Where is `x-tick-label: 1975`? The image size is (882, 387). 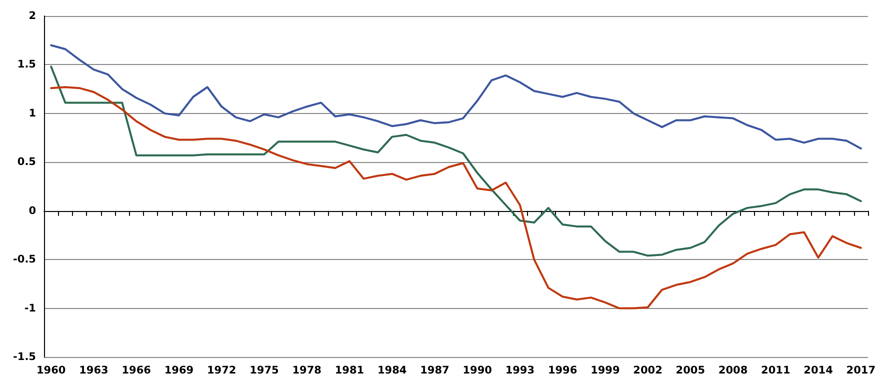
x-tick-label: 1975 is located at coordinates (264, 370).